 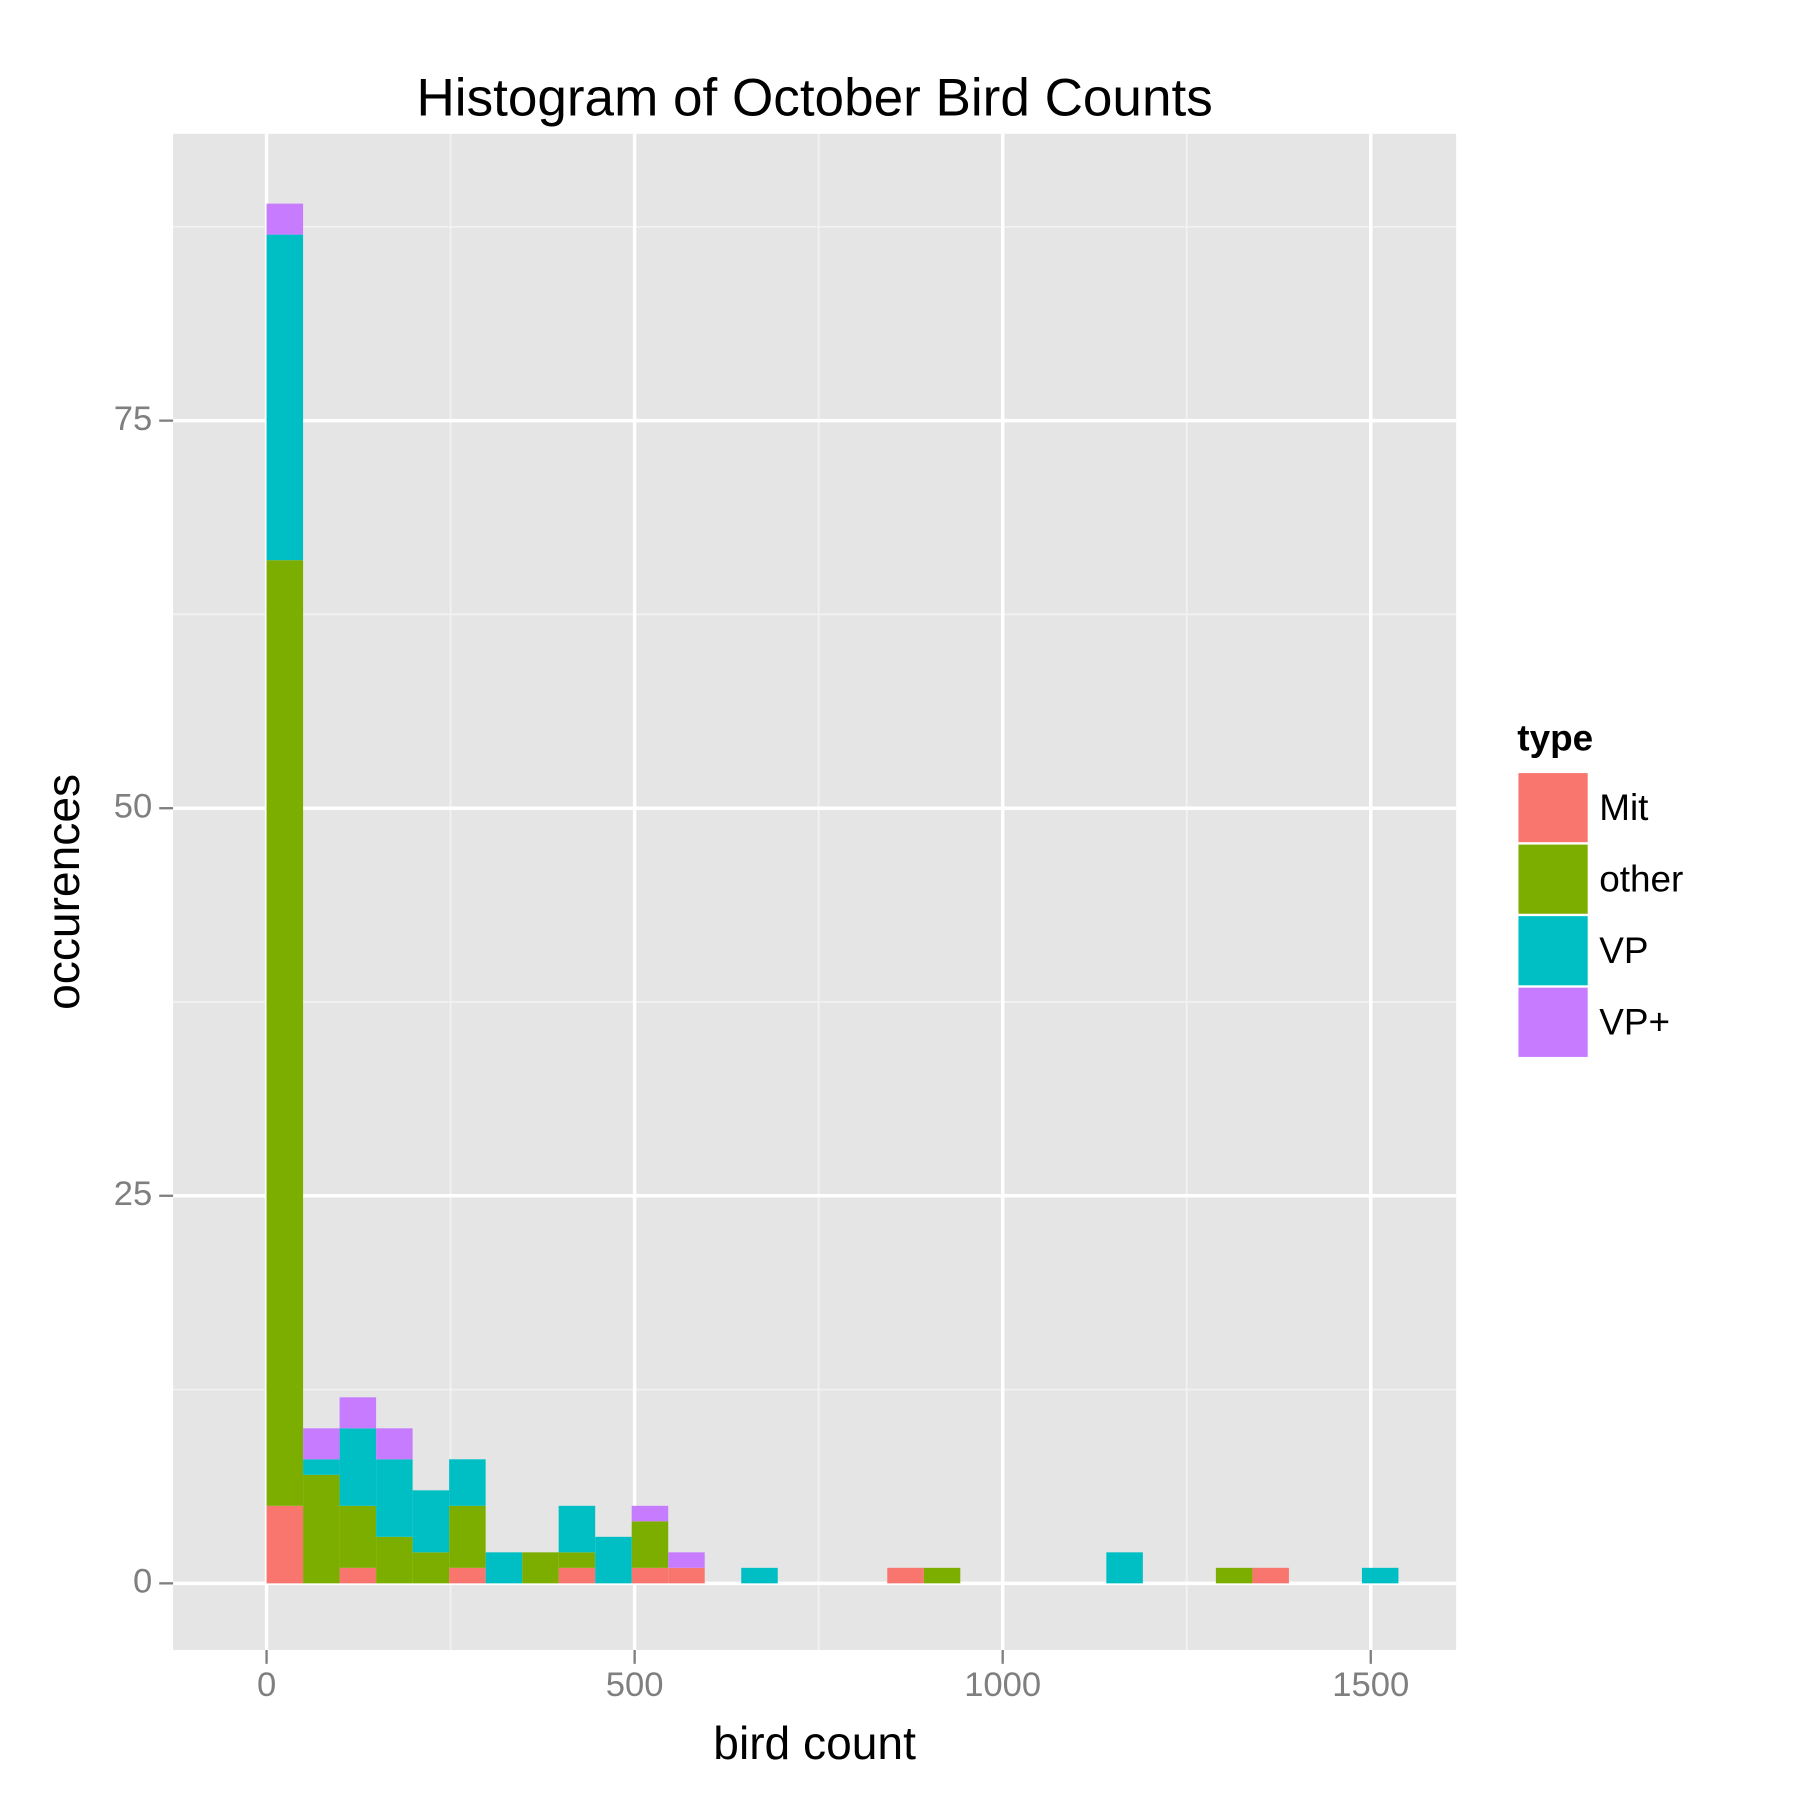 I want to click on legend-title: type, so click(x=1555, y=738).